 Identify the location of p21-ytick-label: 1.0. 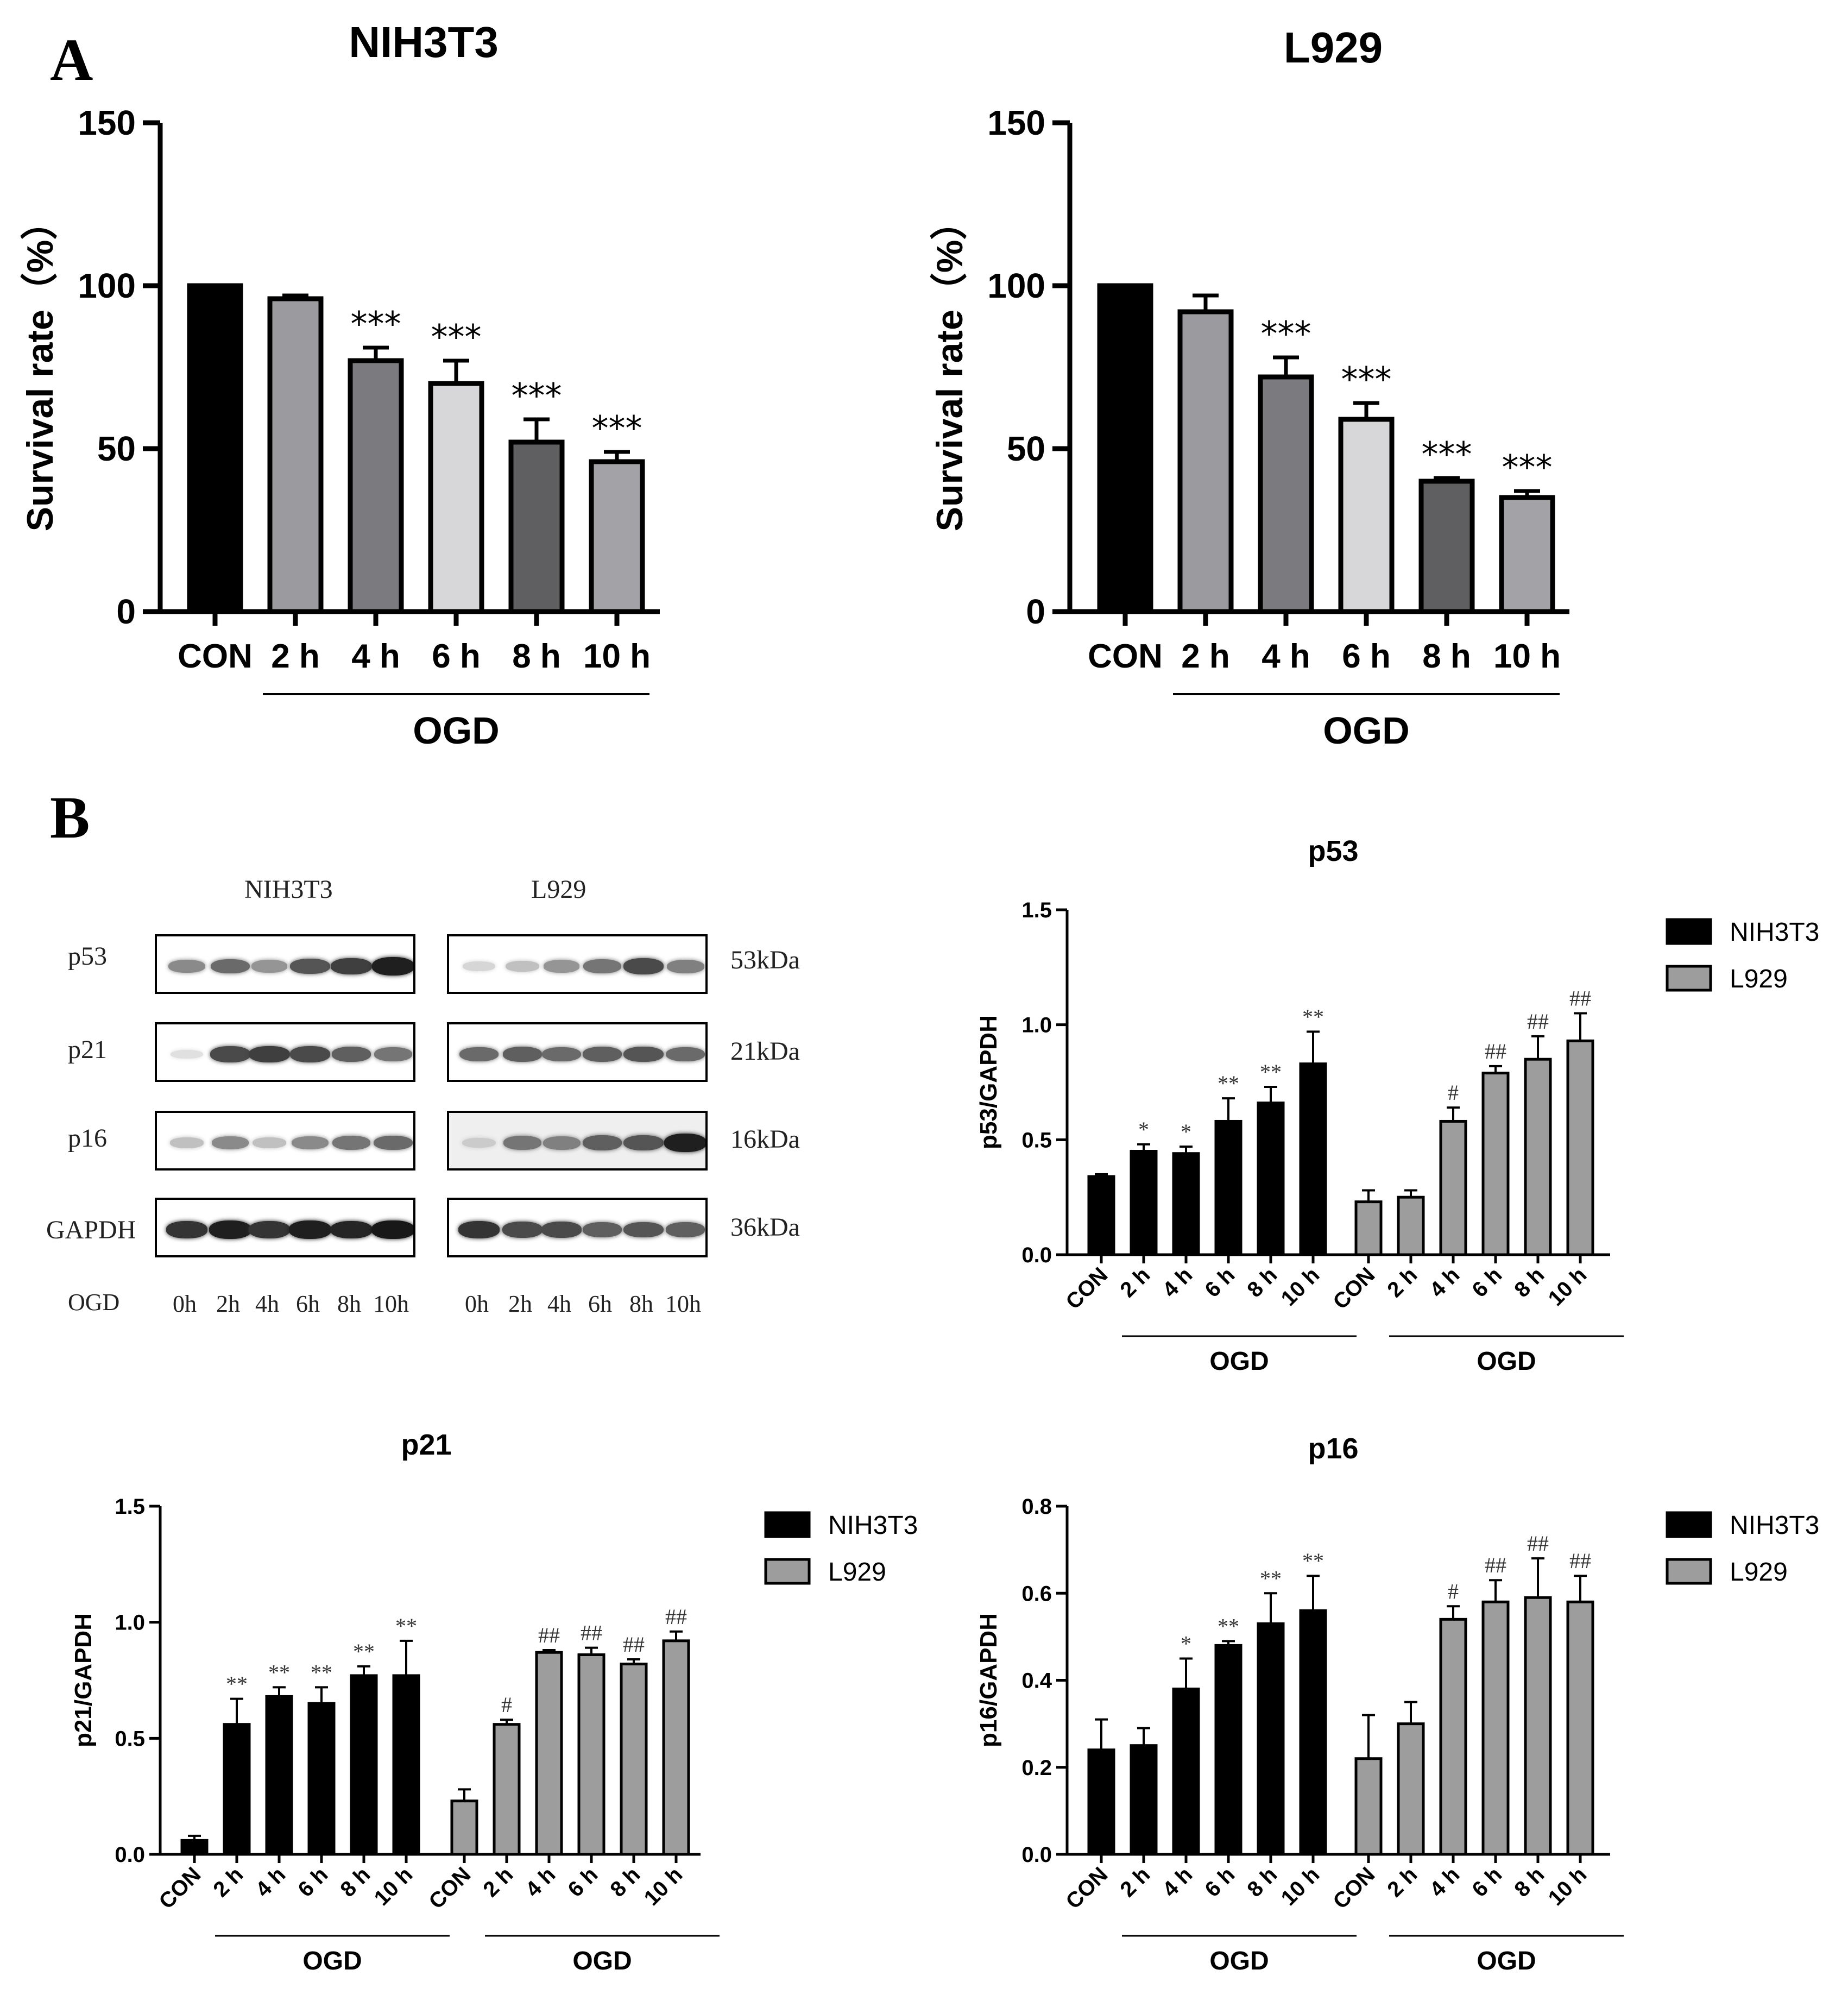
(130, 1623).